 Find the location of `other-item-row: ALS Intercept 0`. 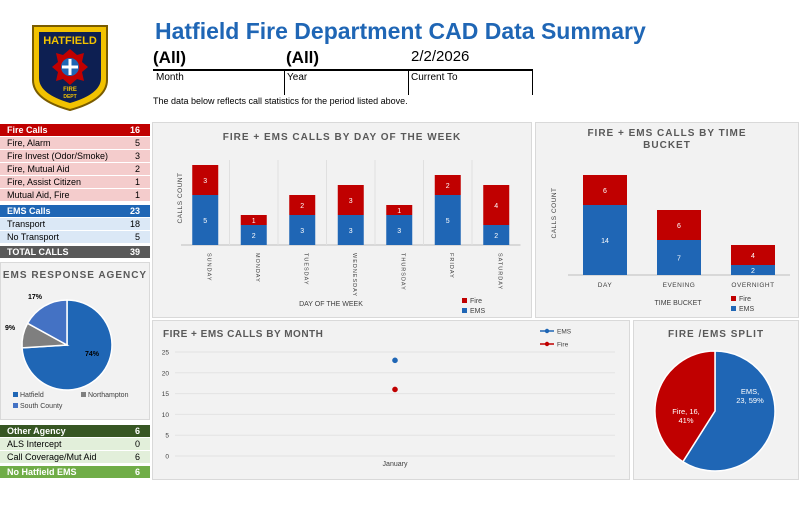

other-item-row: ALS Intercept 0 is located at coordinates (75, 444).